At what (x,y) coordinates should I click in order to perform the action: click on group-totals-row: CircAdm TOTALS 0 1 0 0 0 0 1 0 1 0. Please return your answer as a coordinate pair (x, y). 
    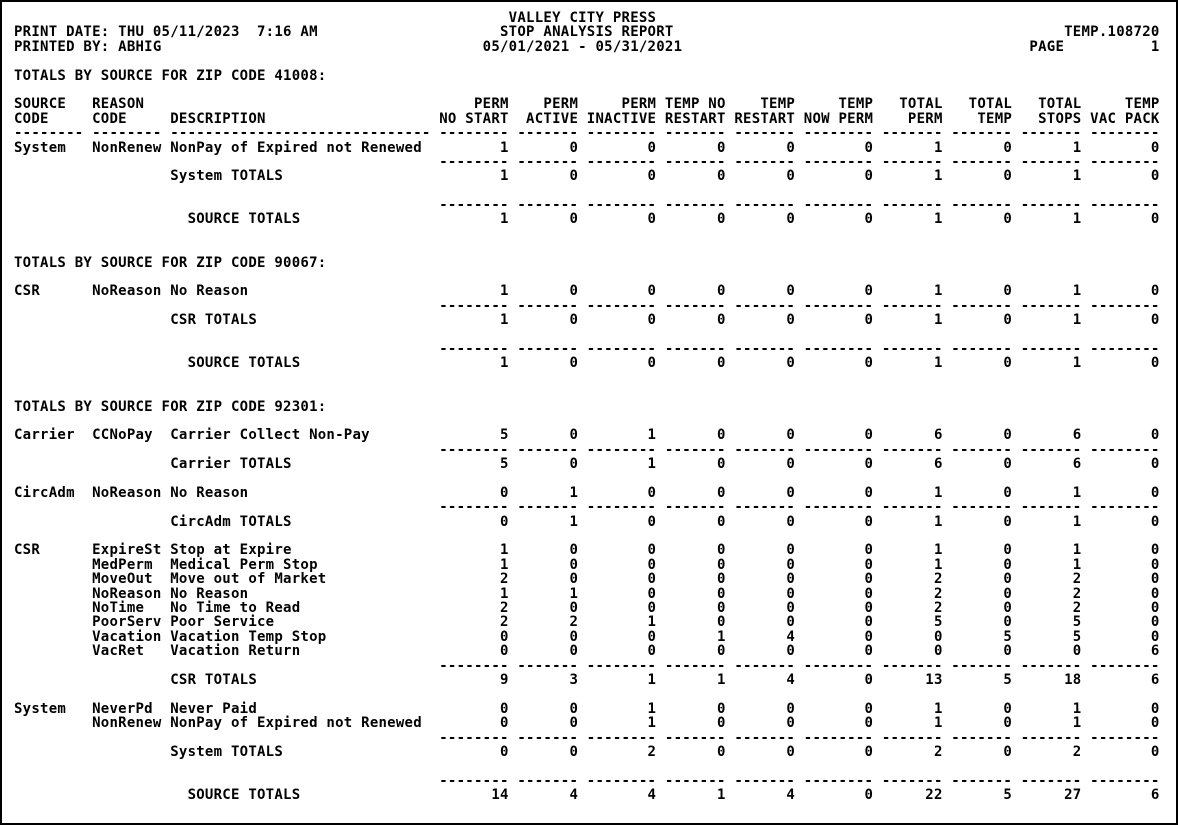
    Looking at the image, I should click on (587, 521).